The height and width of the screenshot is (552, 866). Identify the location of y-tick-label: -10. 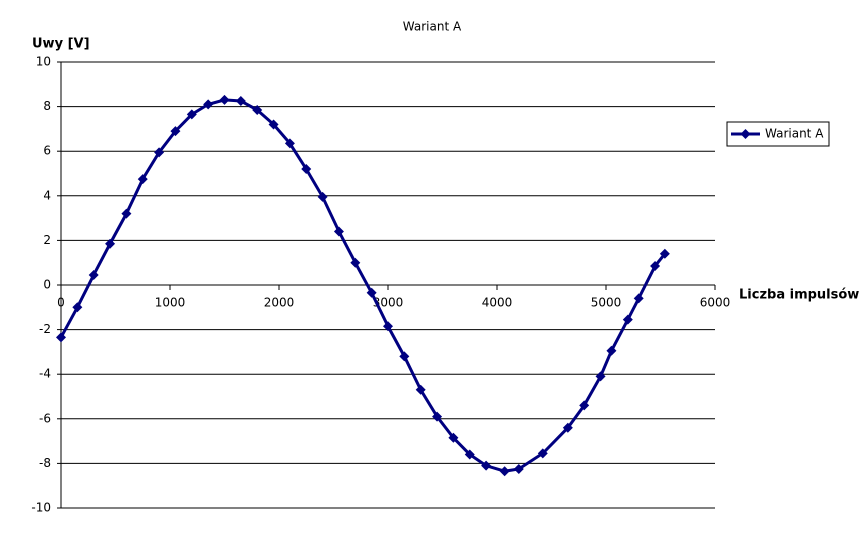
(41, 508).